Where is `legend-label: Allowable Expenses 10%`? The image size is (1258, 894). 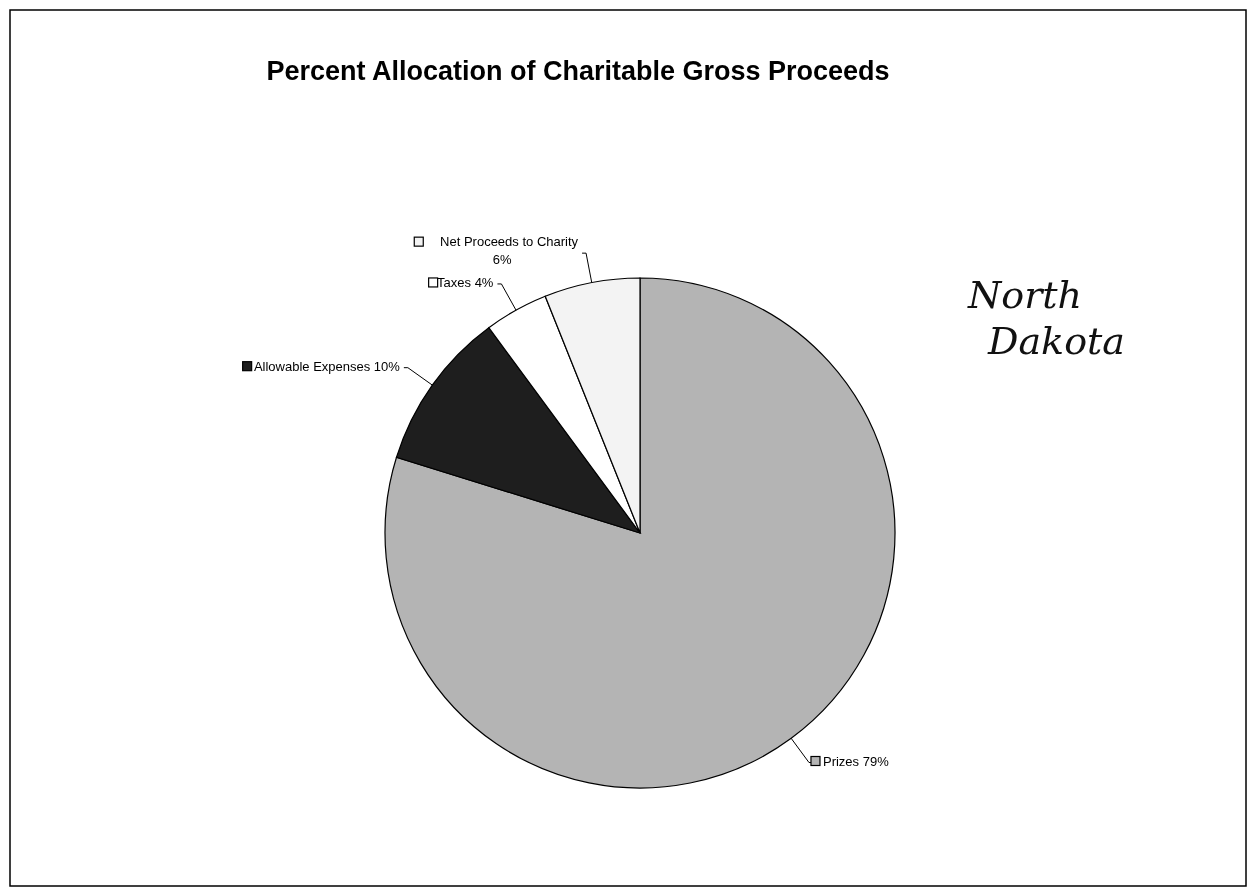
legend-label: Allowable Expenses 10% is located at coordinates (327, 366).